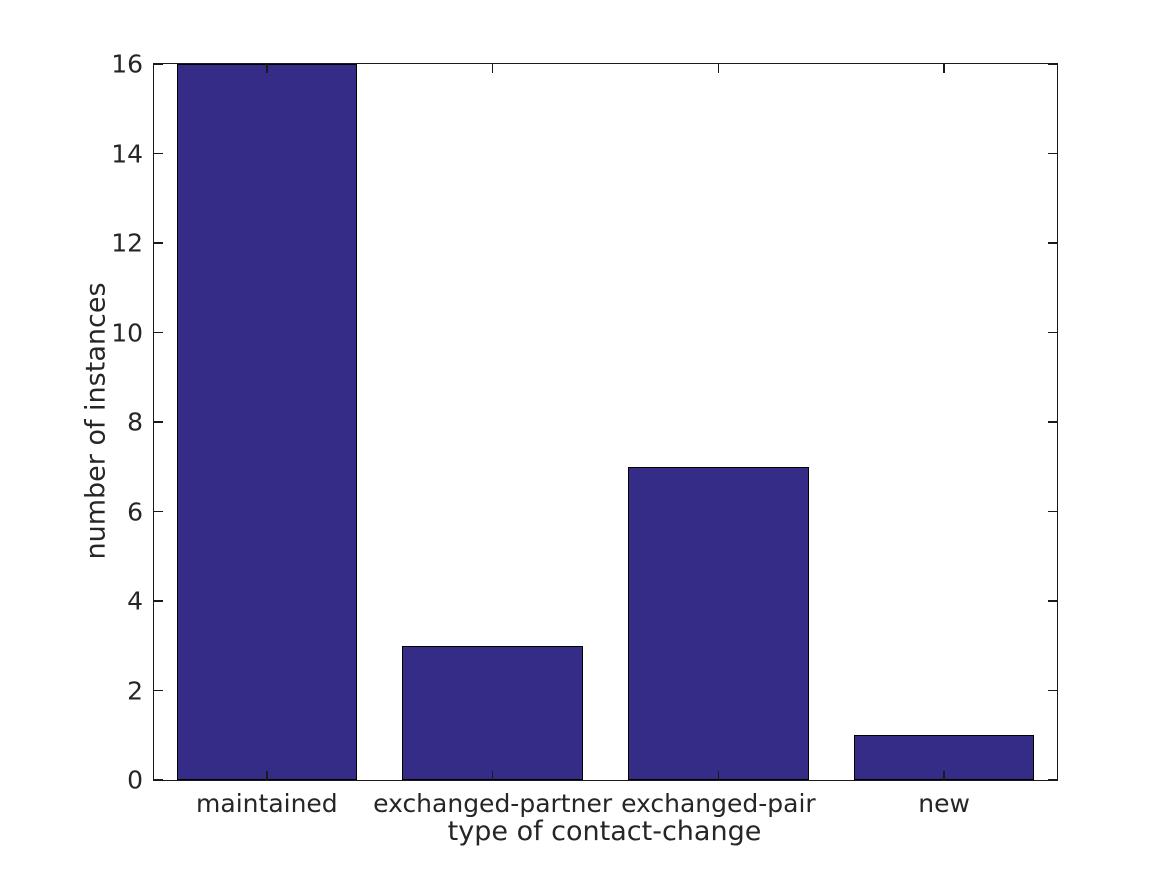 The width and height of the screenshot is (1167, 875). What do you see at coordinates (604, 831) in the screenshot?
I see `x-axis-label: type of contact-change` at bounding box center [604, 831].